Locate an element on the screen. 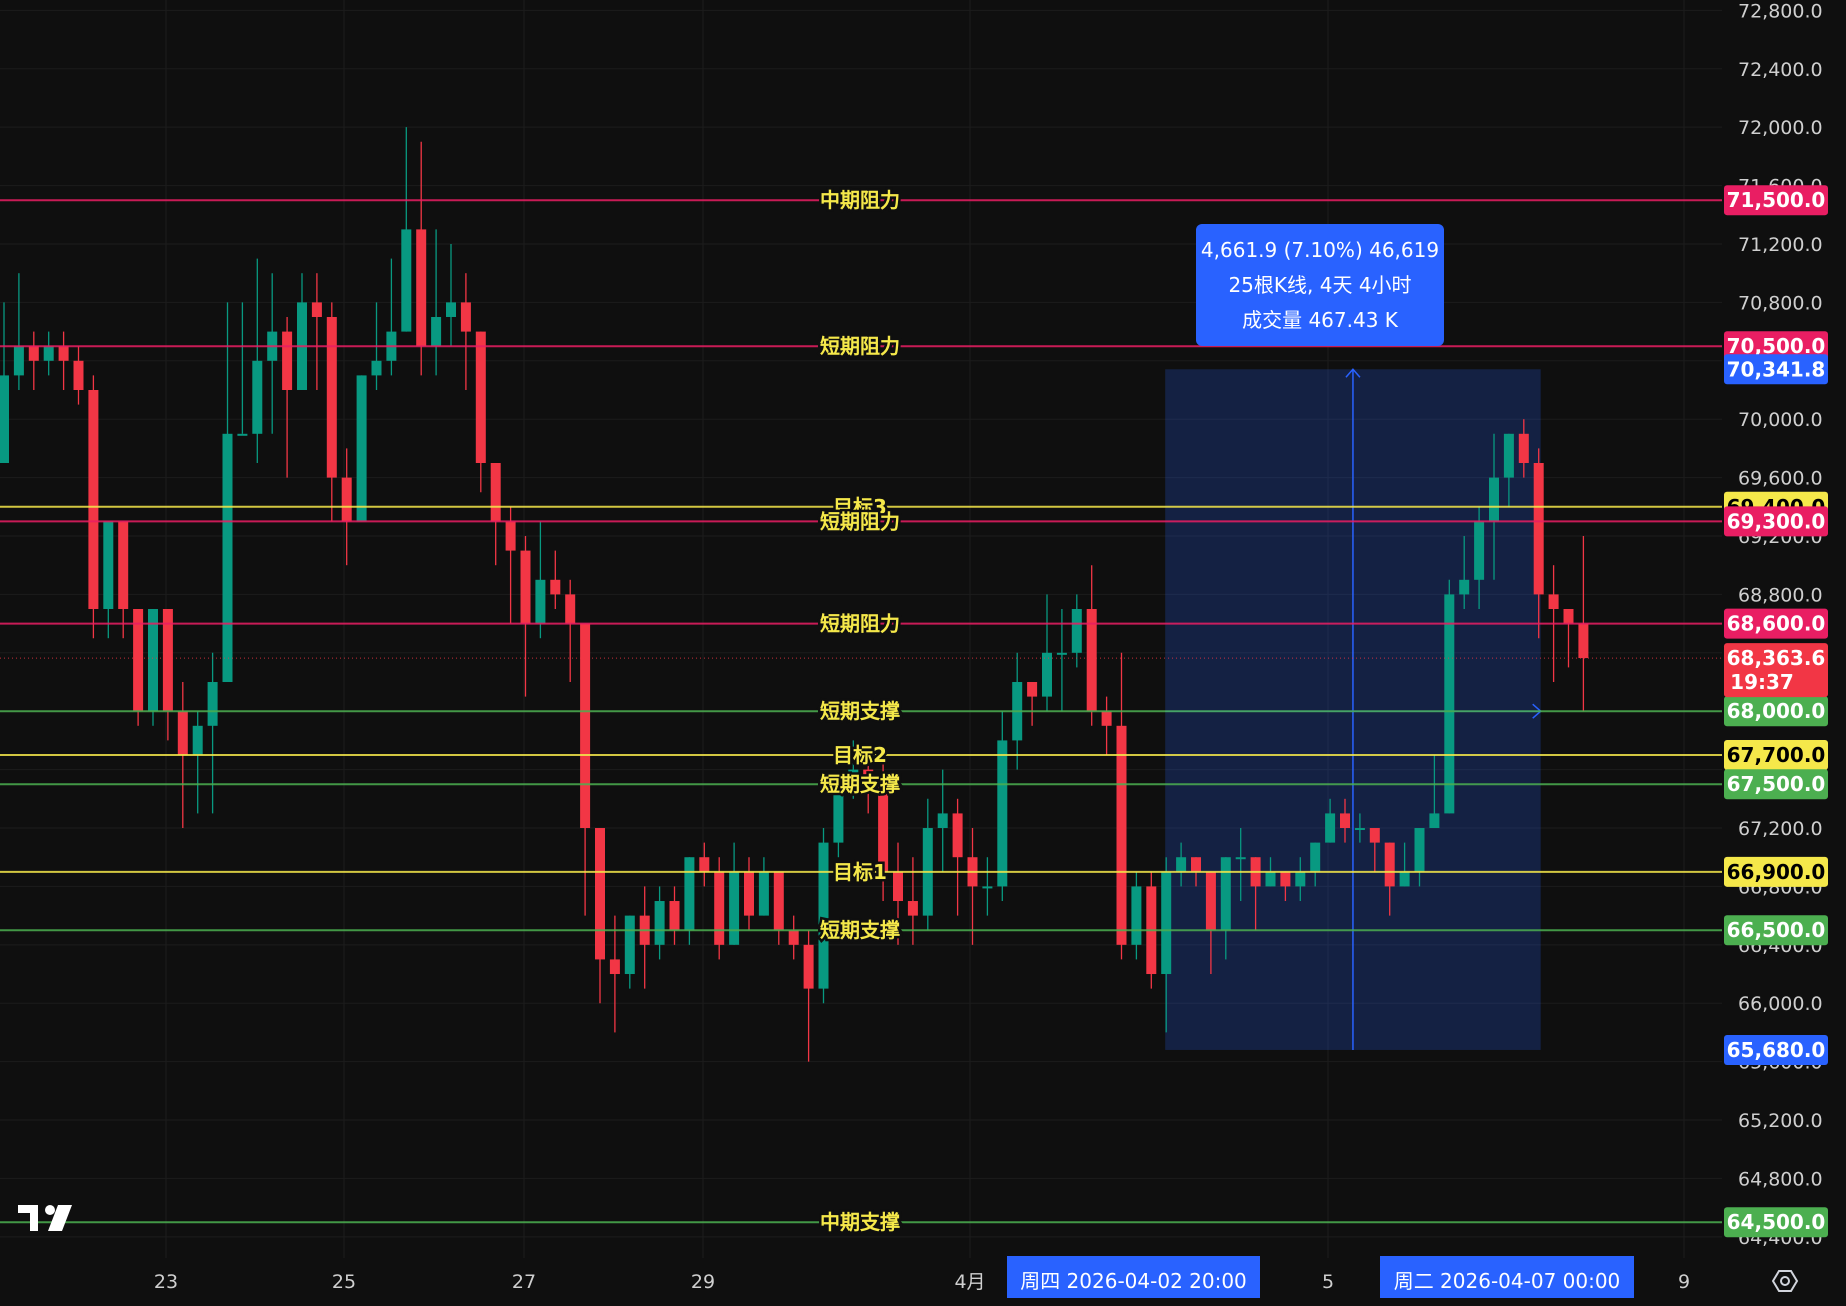 Image resolution: width=1846 pixels, height=1306 pixels. gear-icon is located at coordinates (1785, 1281).